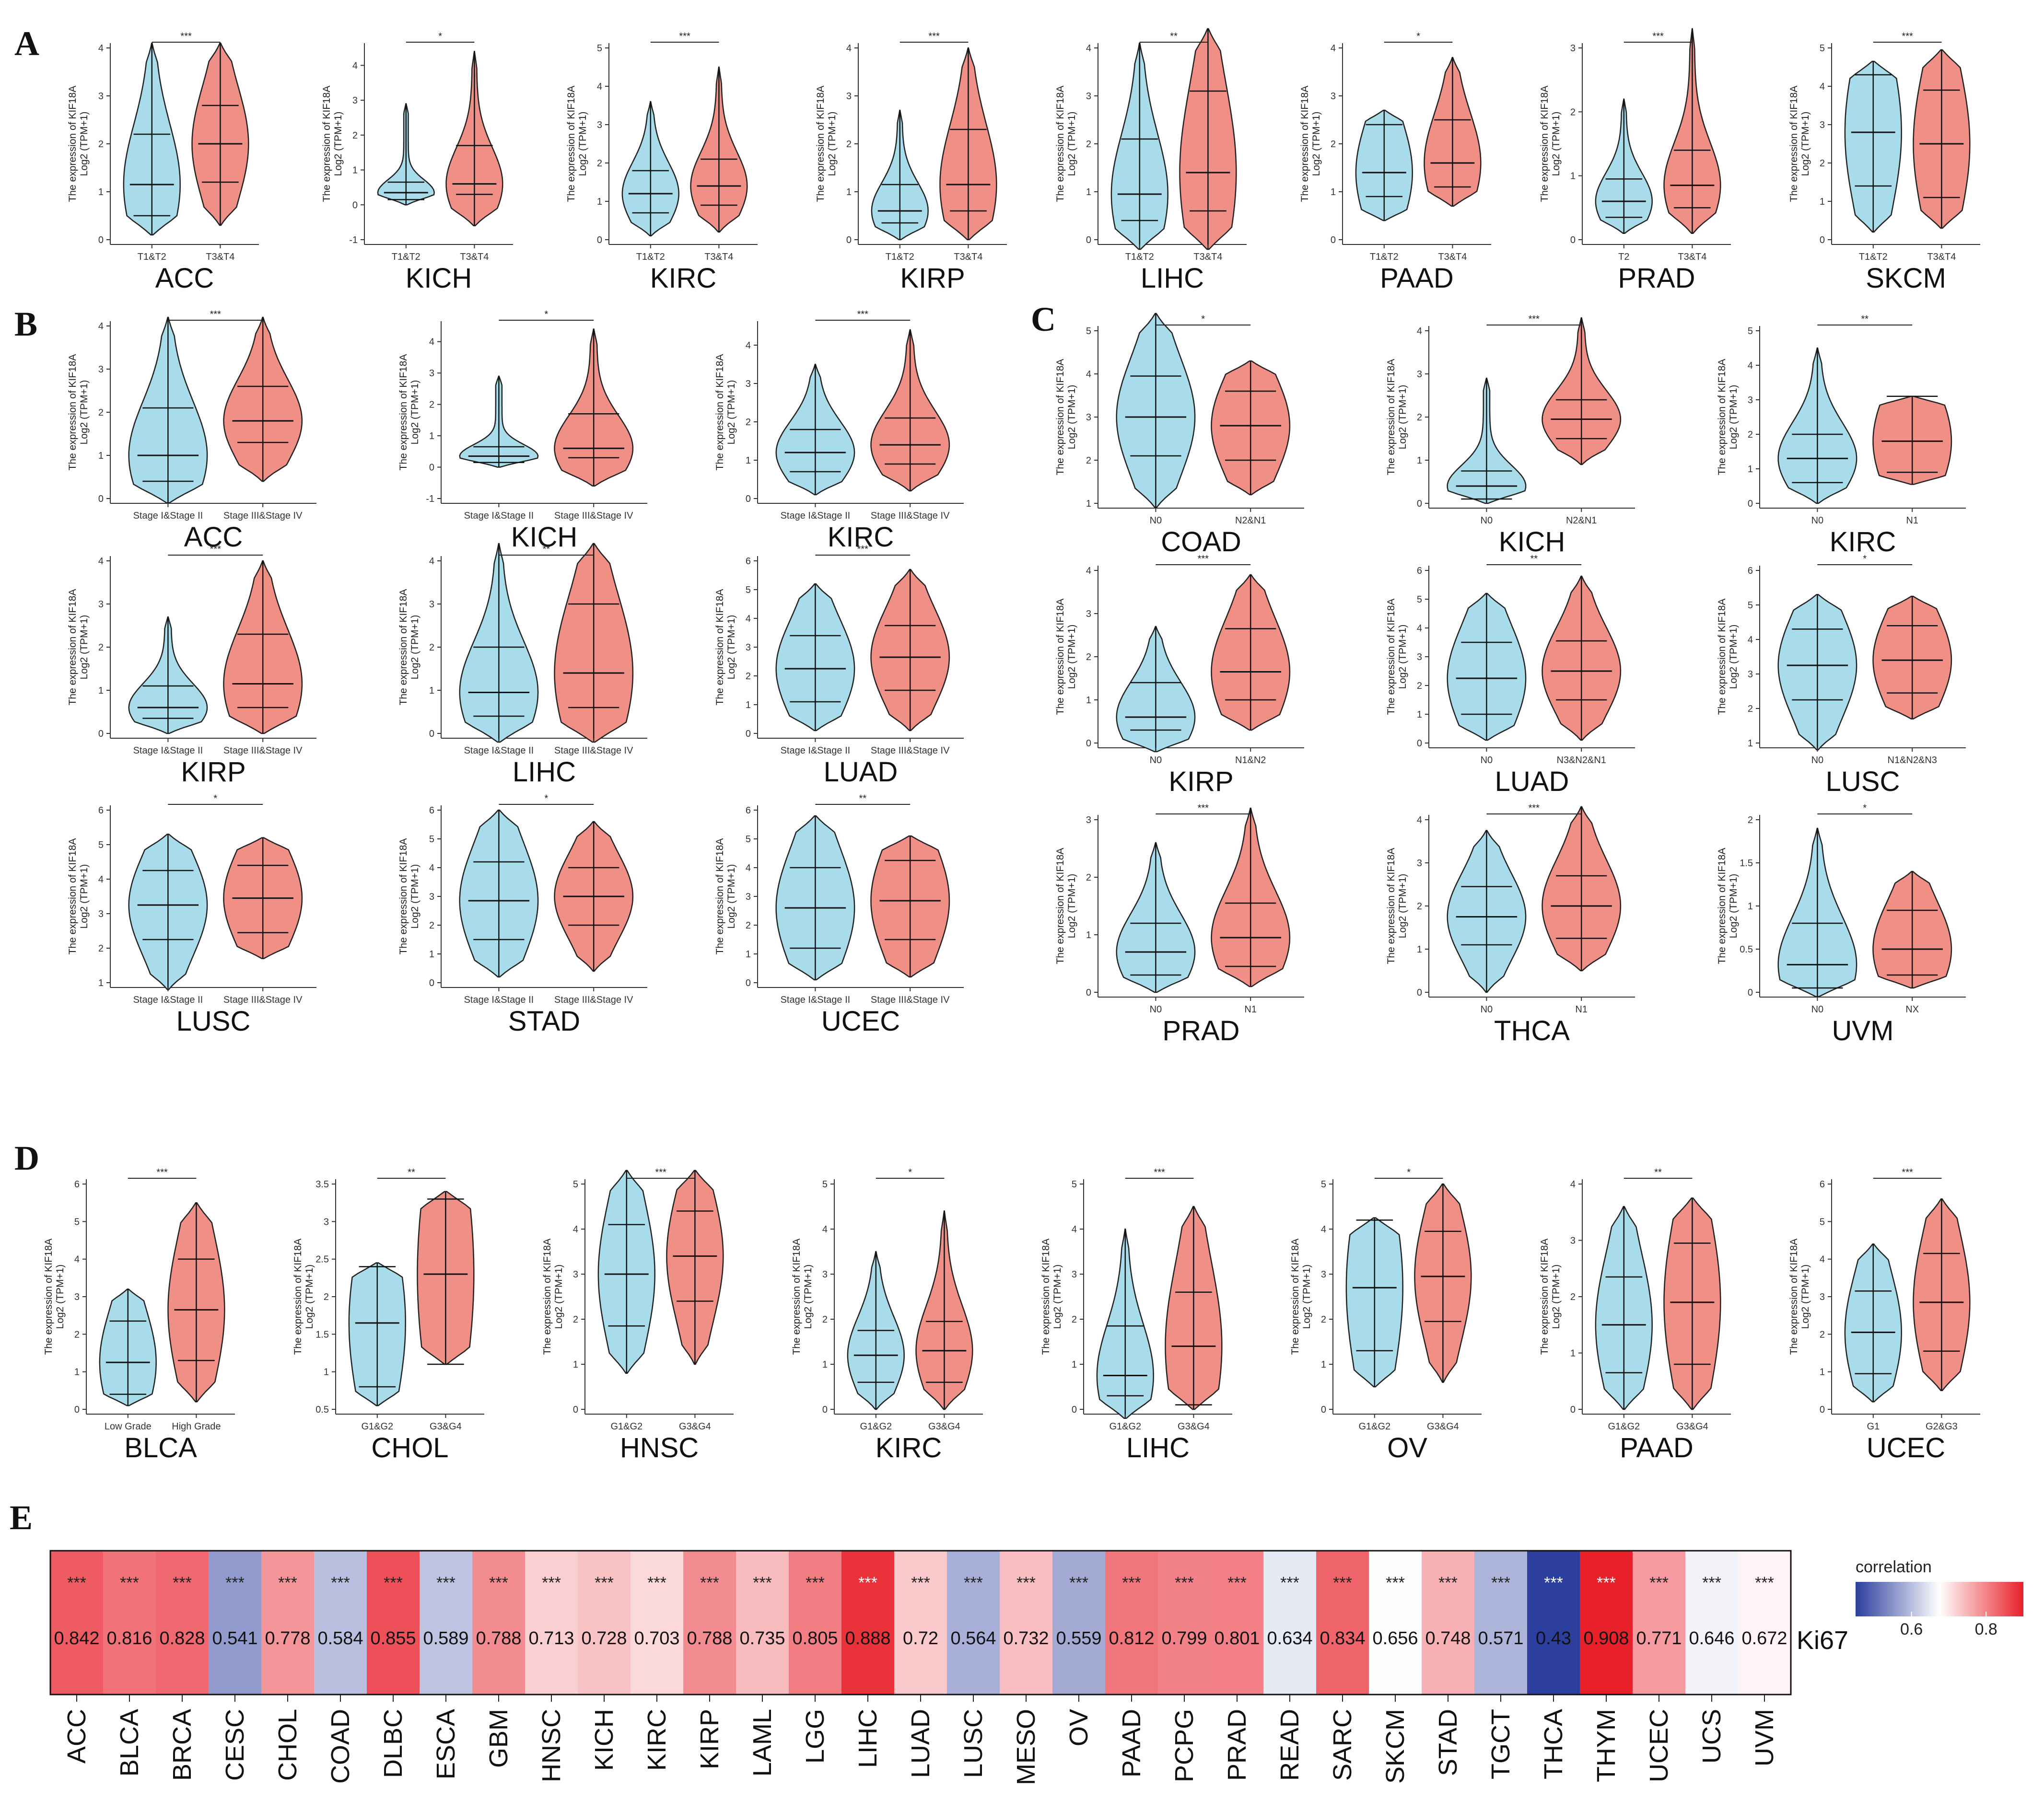  What do you see at coordinates (340, 1747) in the screenshot?
I see `heatmap-x-label: COAD` at bounding box center [340, 1747].